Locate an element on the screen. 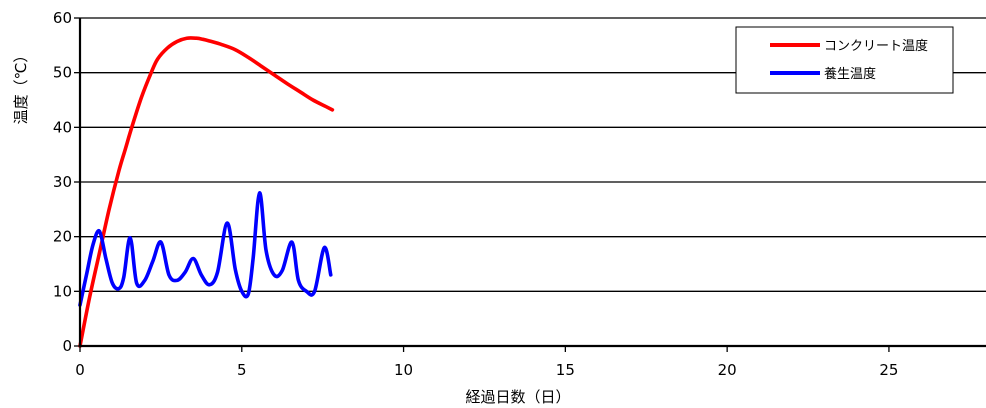 Image resolution: width=986 pixels, height=408 pixels. series-line-curing-temperature is located at coordinates (205, 249).